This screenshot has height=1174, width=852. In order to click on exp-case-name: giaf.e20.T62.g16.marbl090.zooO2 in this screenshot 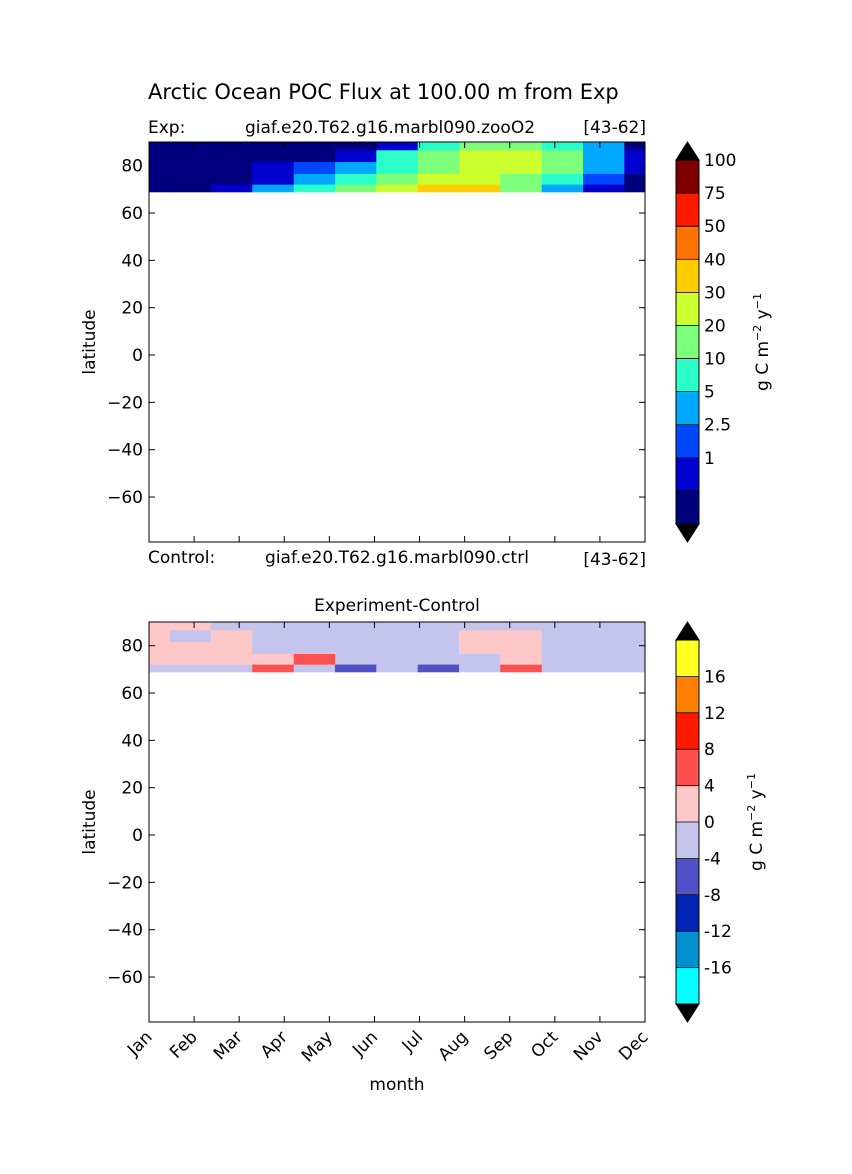, I will do `click(390, 128)`.